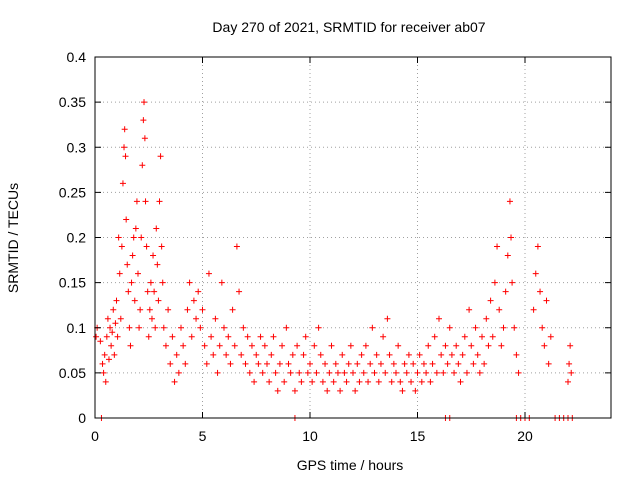 This screenshot has height=480, width=640. Describe the element at coordinates (77, 238) in the screenshot. I see `y-tick-label: 0.2` at that location.